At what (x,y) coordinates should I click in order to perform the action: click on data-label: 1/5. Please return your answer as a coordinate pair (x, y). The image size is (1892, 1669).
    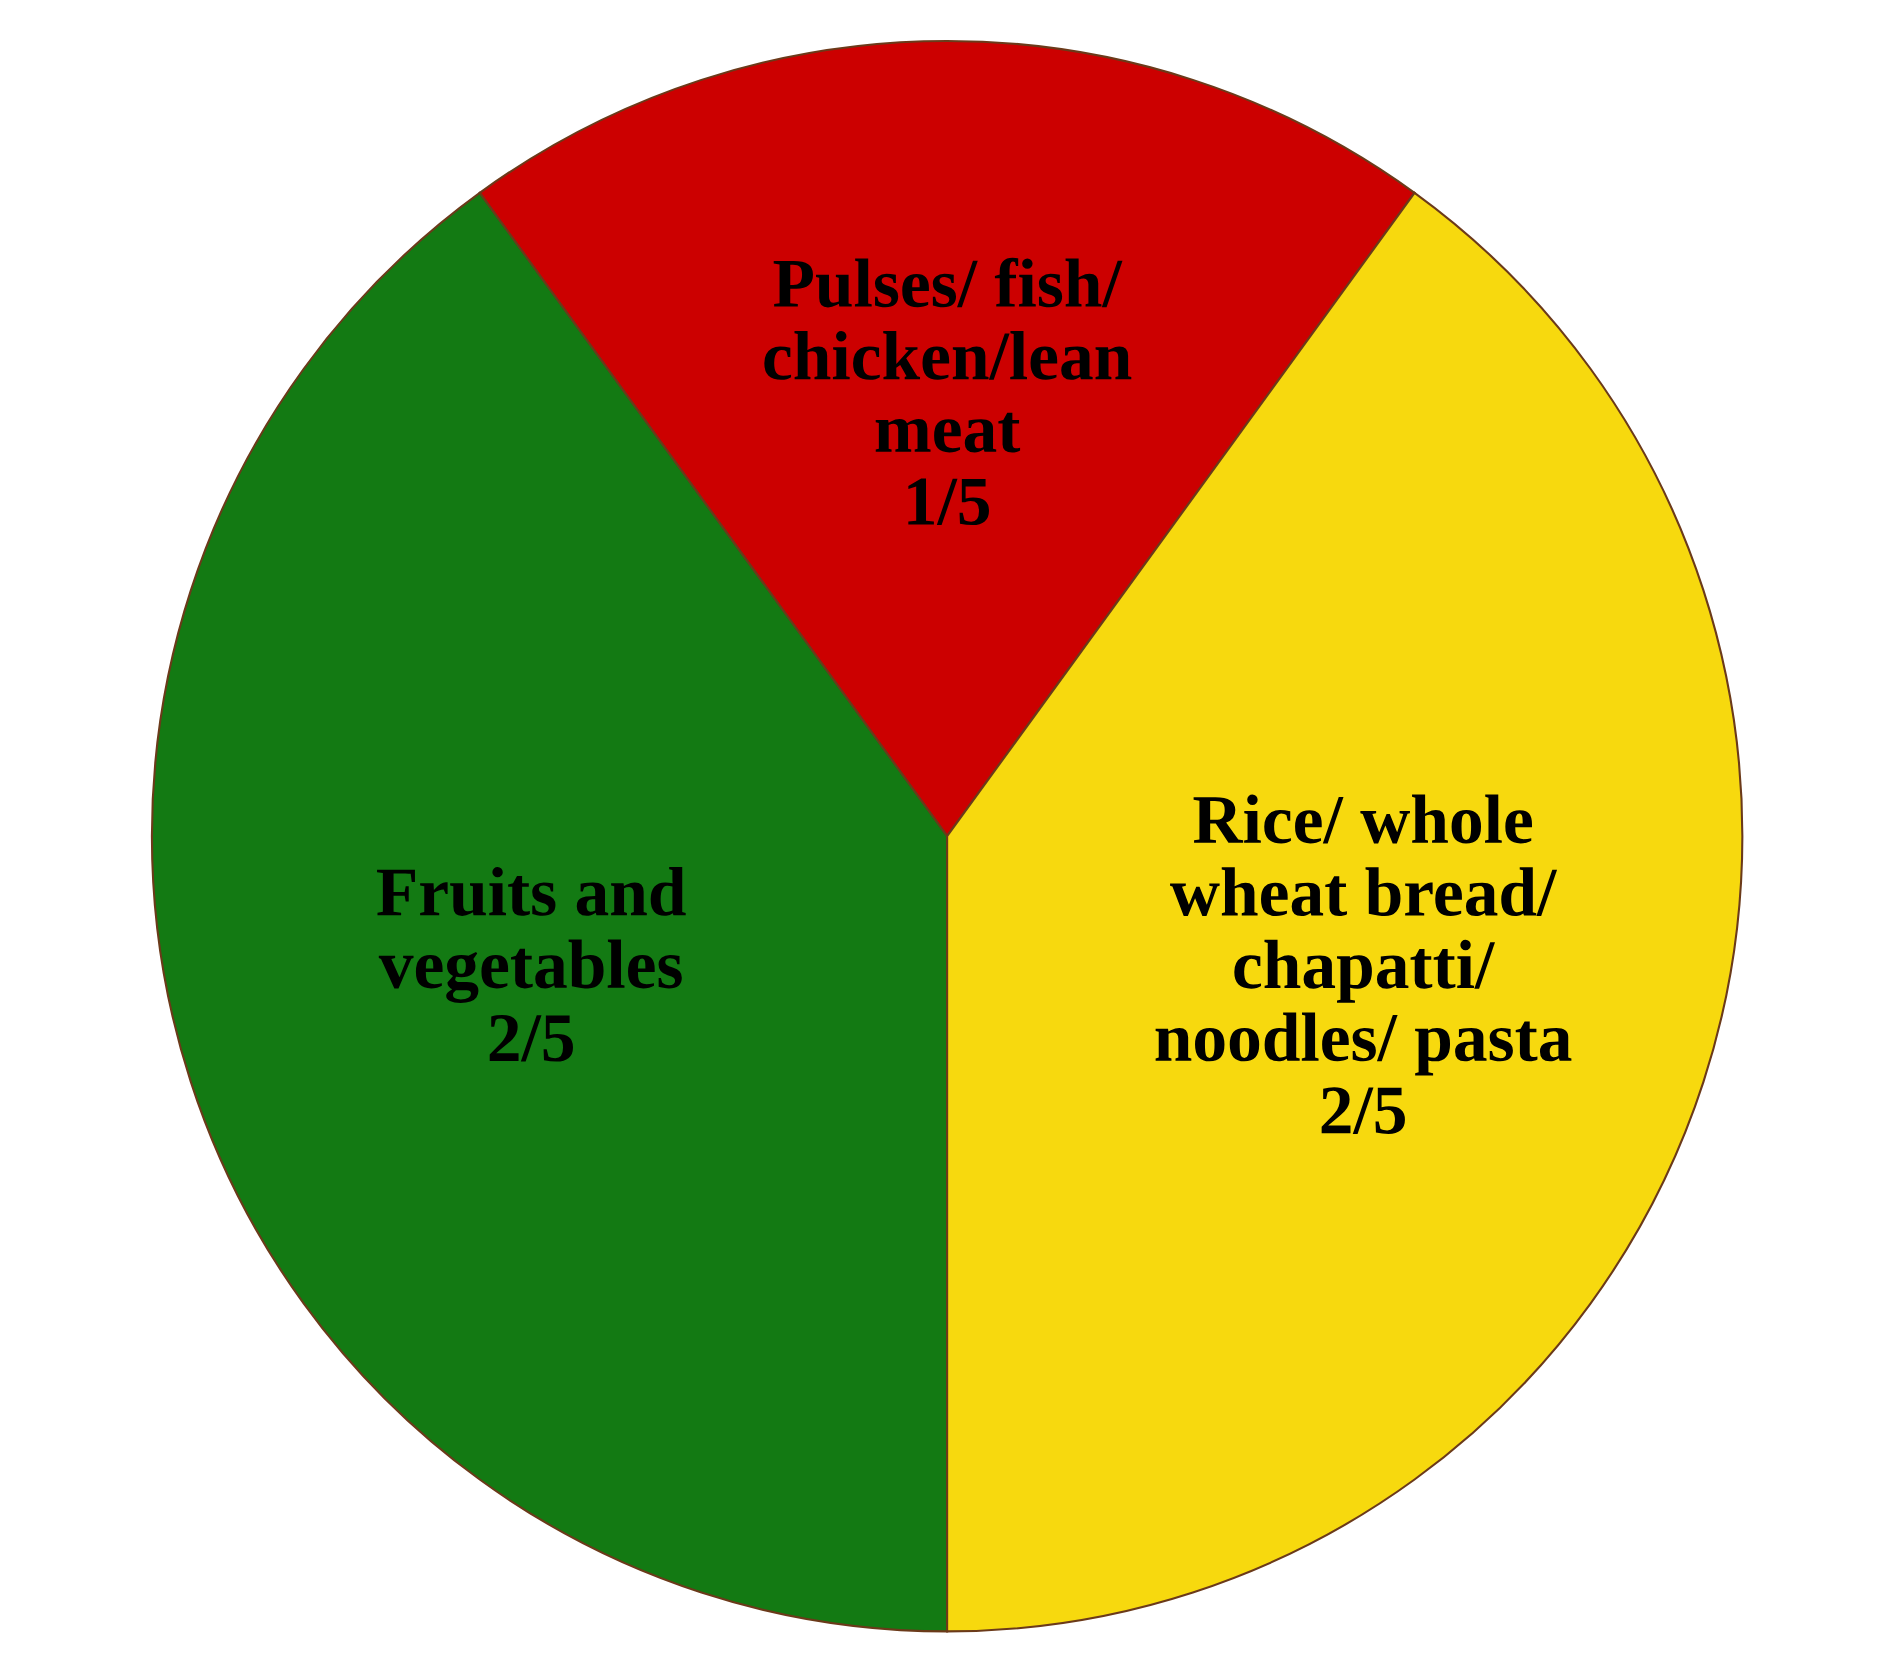
    Looking at the image, I should click on (948, 502).